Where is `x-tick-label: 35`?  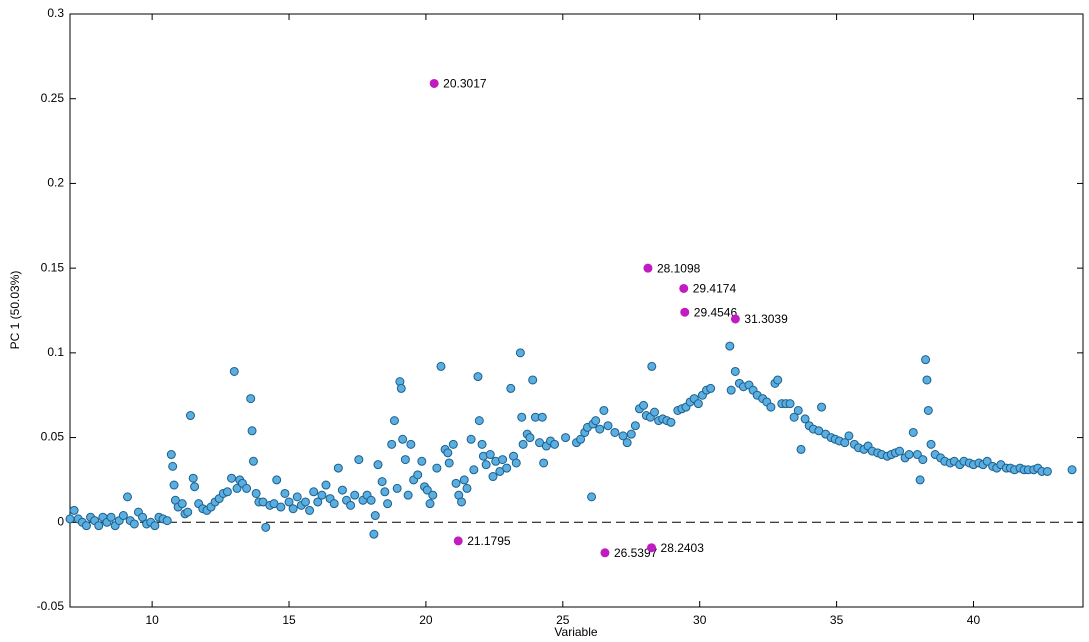 x-tick-label: 35 is located at coordinates (837, 620).